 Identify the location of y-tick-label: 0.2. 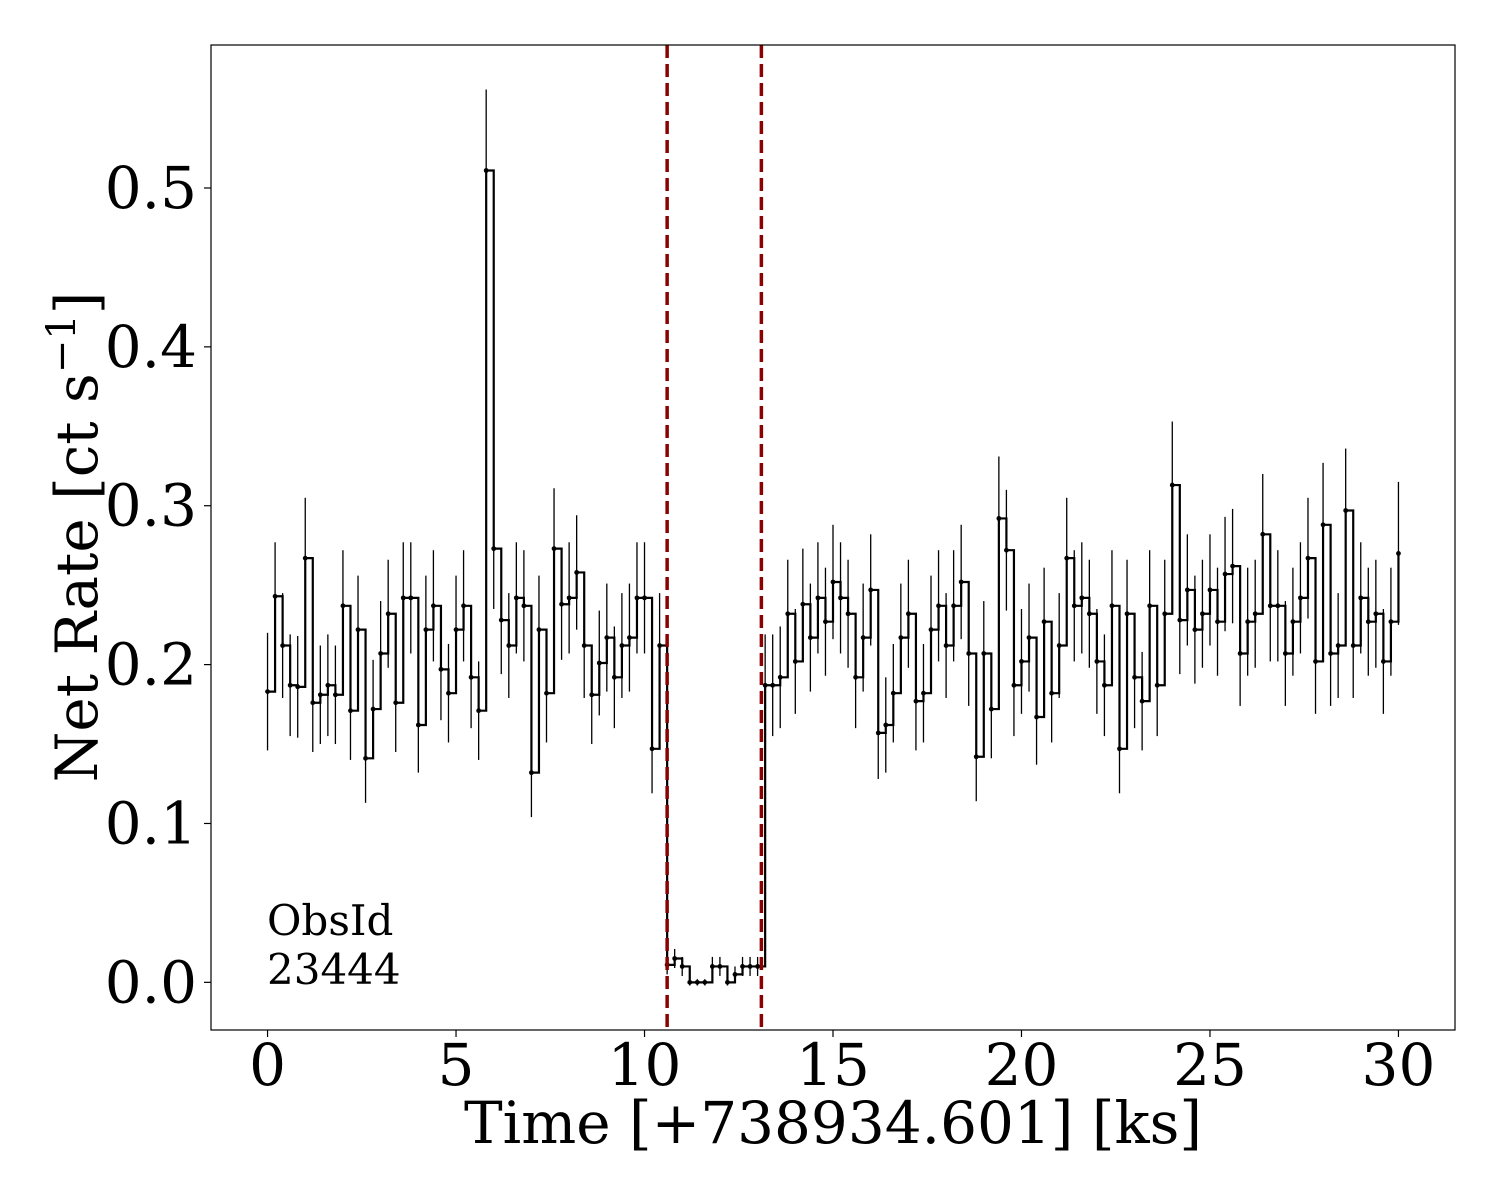
(151, 665).